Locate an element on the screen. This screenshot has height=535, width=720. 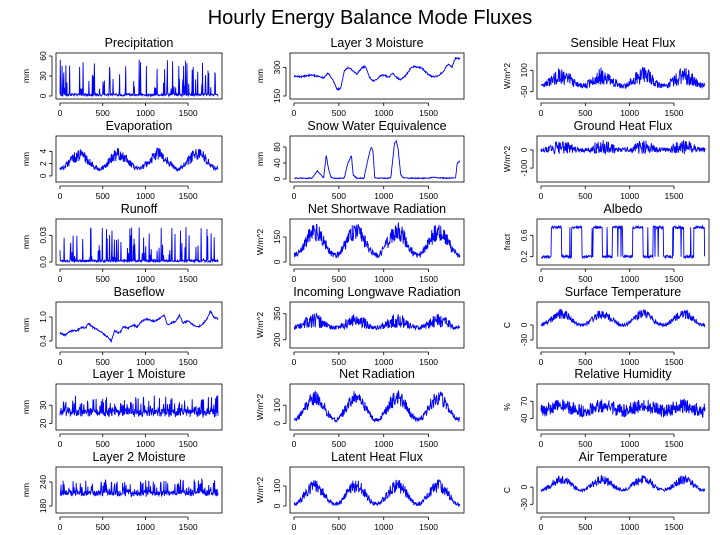
panel-runoff: Runoff 0 500 1000 1500 0.0 0.03 mm is located at coordinates (122, 243).